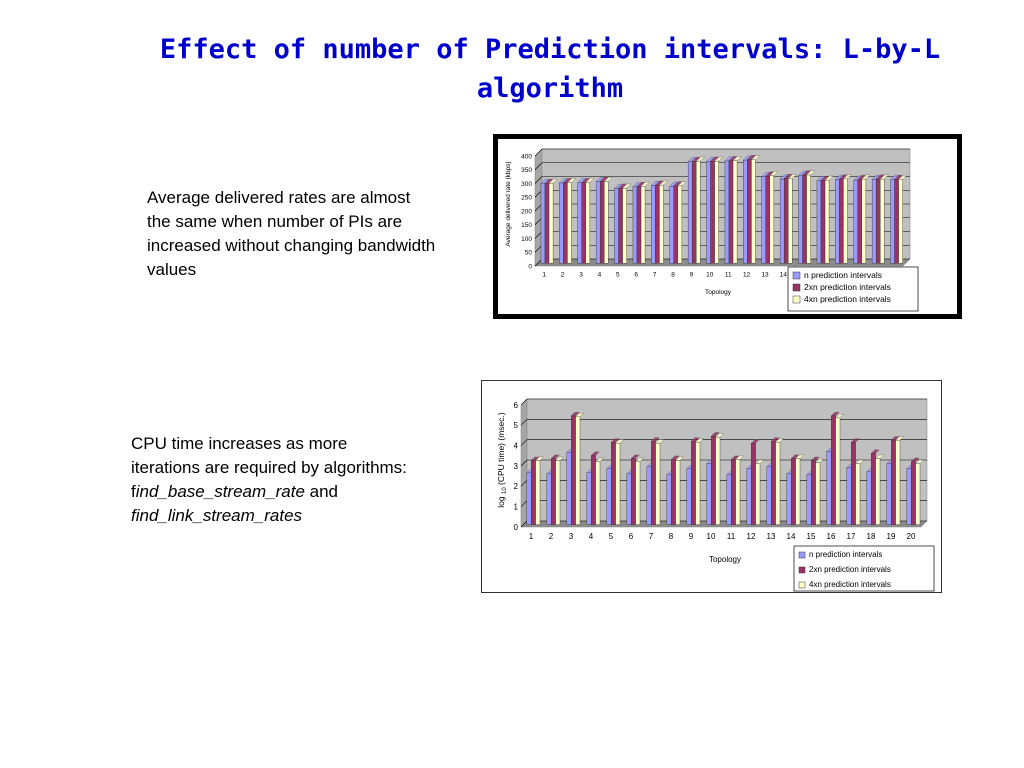 This screenshot has height=768, width=1024. I want to click on bar-s3-c13, so click(772, 219).